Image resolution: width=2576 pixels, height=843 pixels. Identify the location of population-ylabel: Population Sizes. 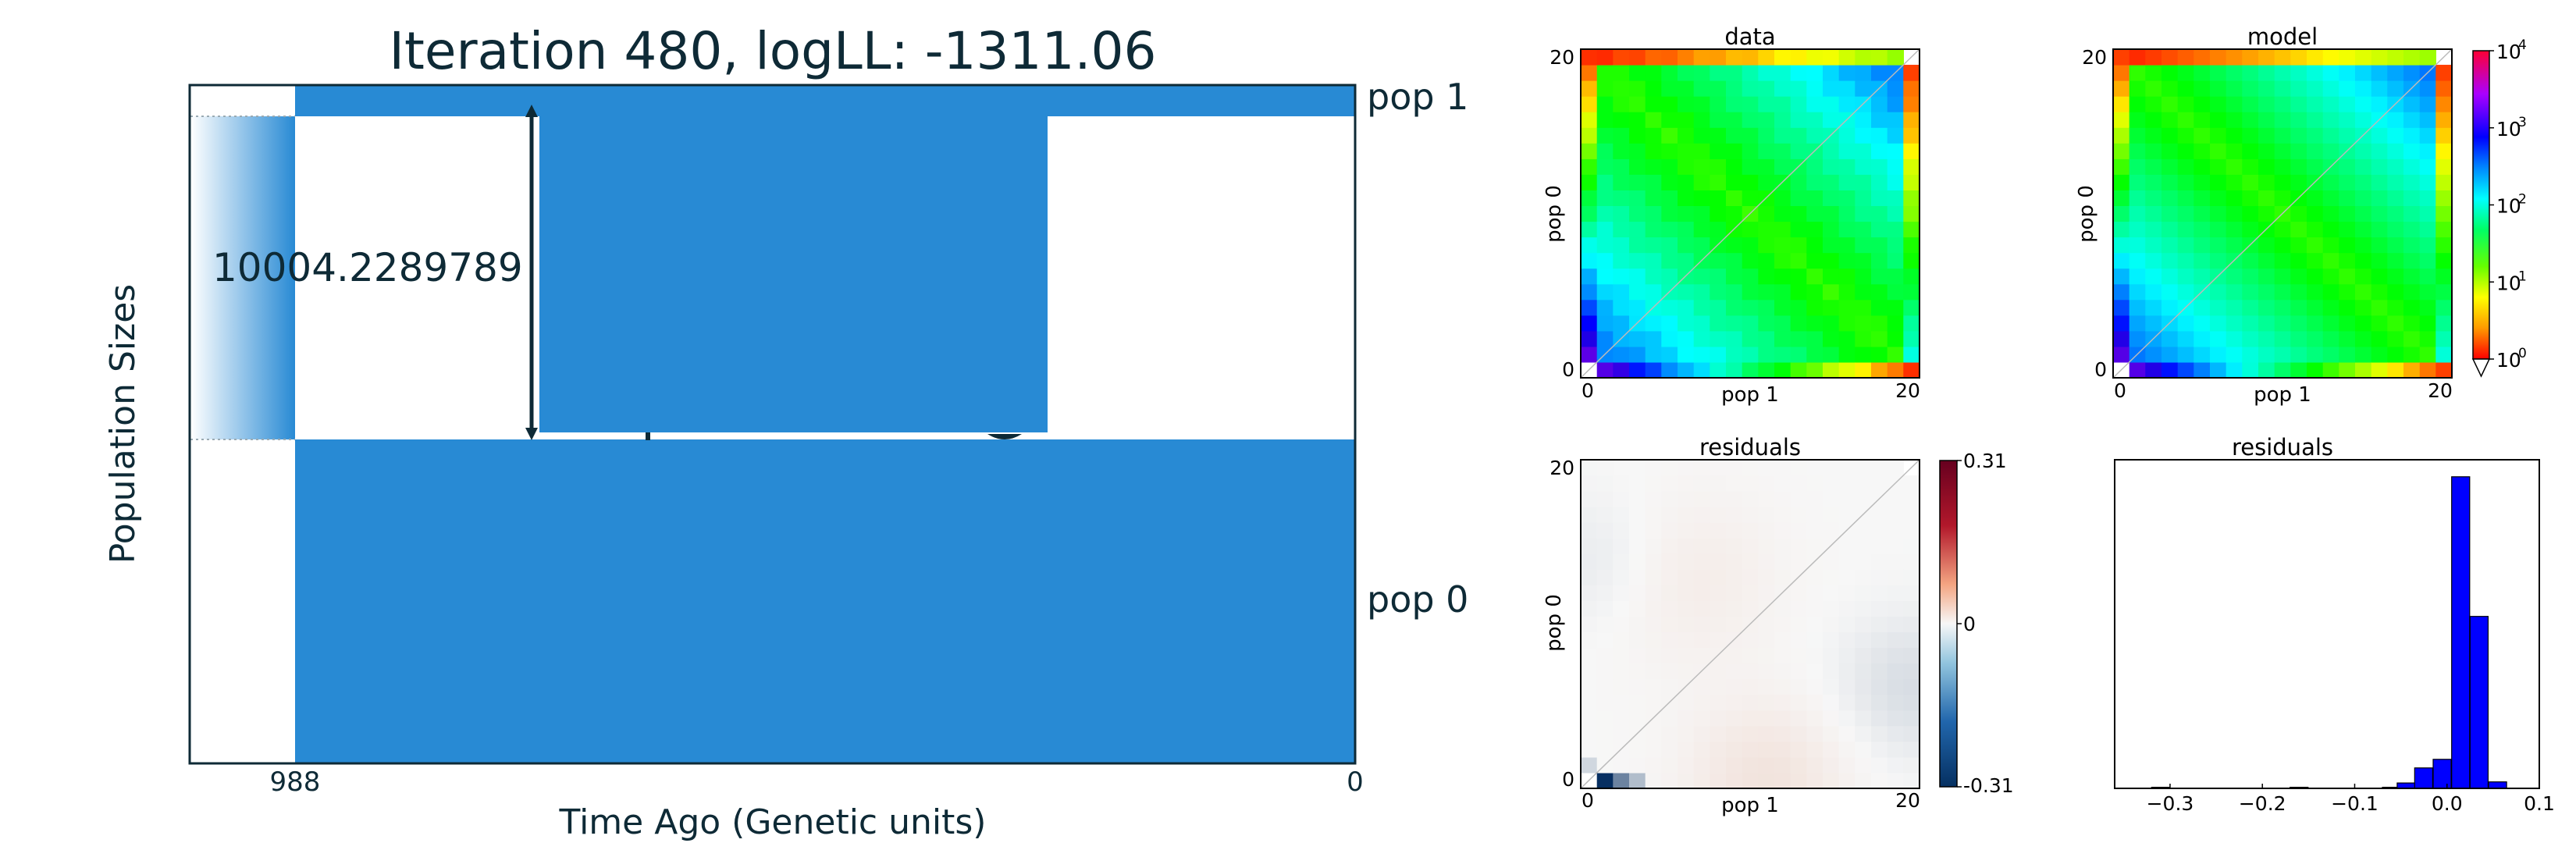
(123, 424).